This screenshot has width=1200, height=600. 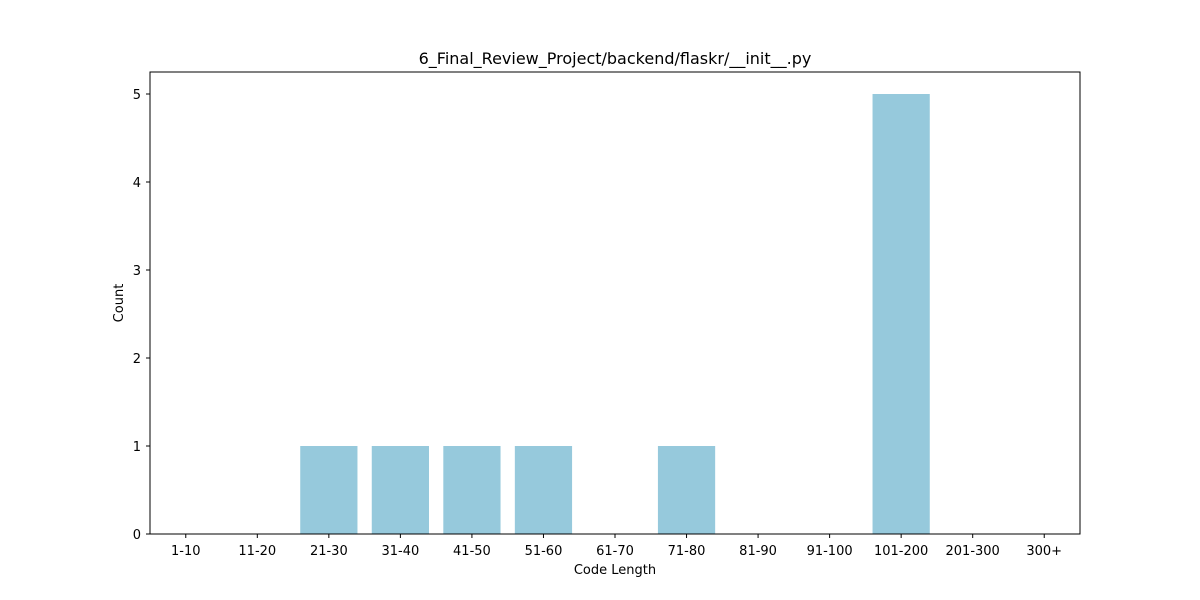 I want to click on x-tick-label: 201-300, so click(x=973, y=551).